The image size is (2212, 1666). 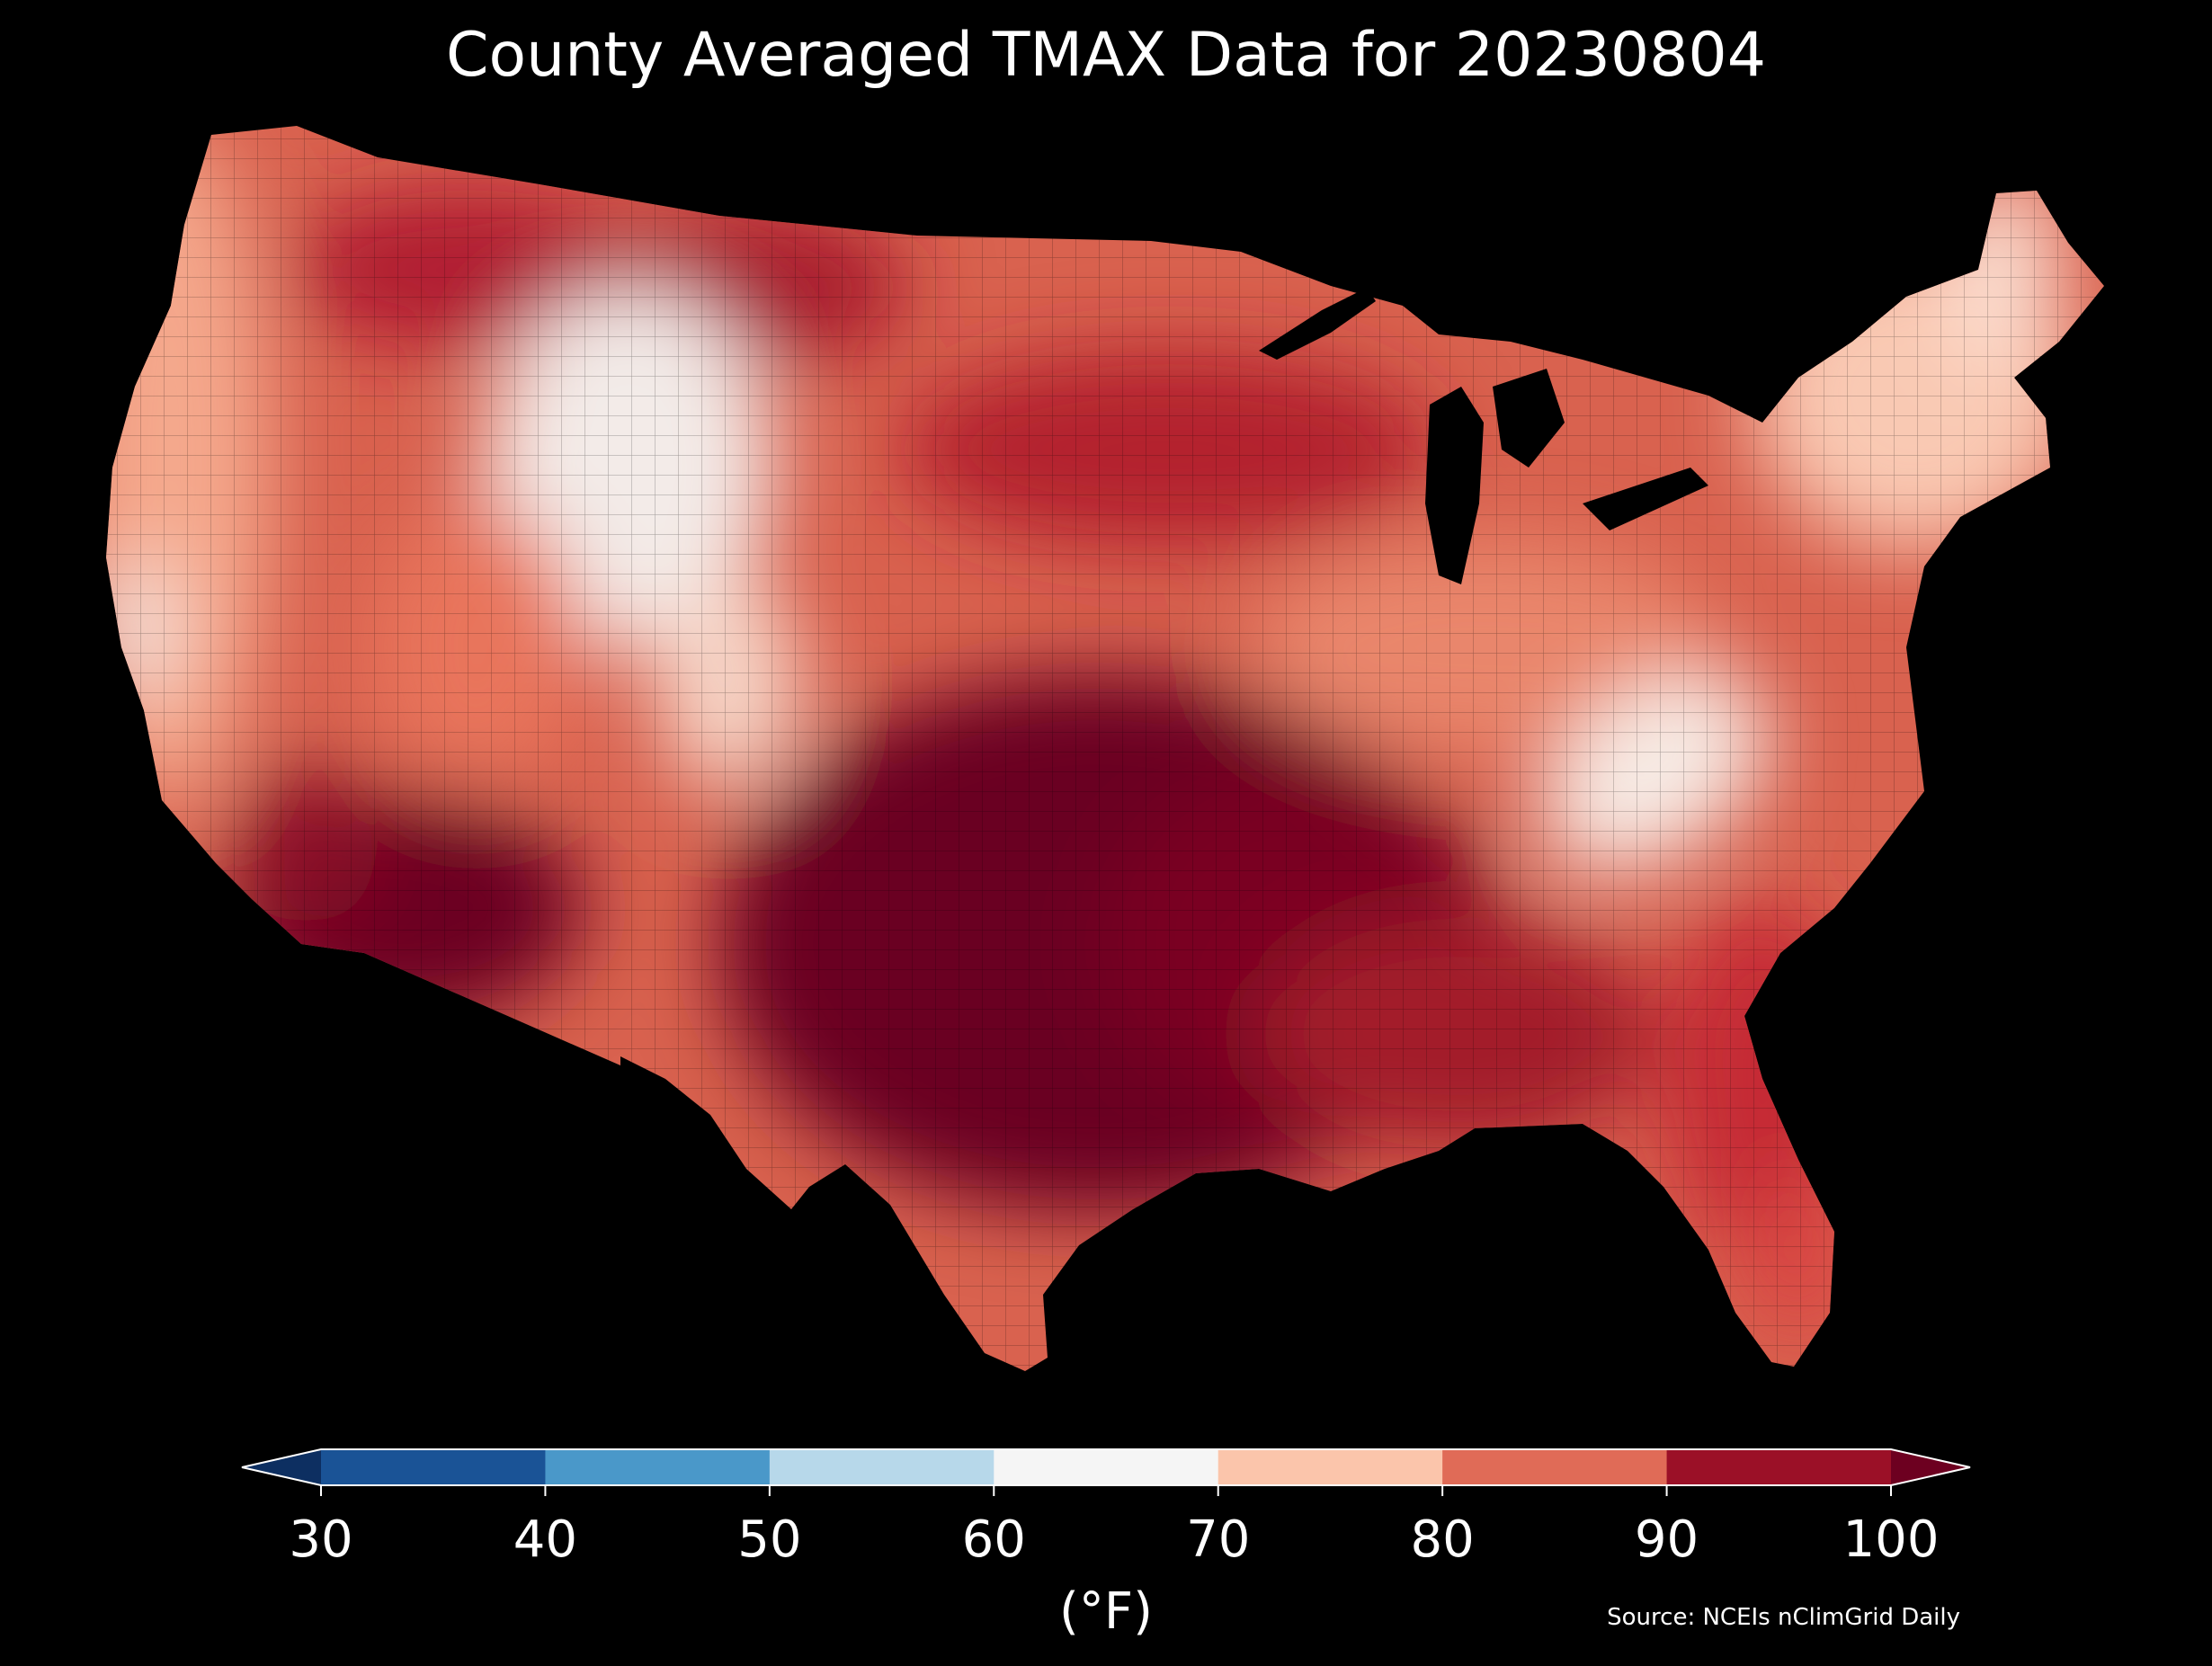 What do you see at coordinates (1442, 1540) in the screenshot?
I see `colorbar-tick-label: 80` at bounding box center [1442, 1540].